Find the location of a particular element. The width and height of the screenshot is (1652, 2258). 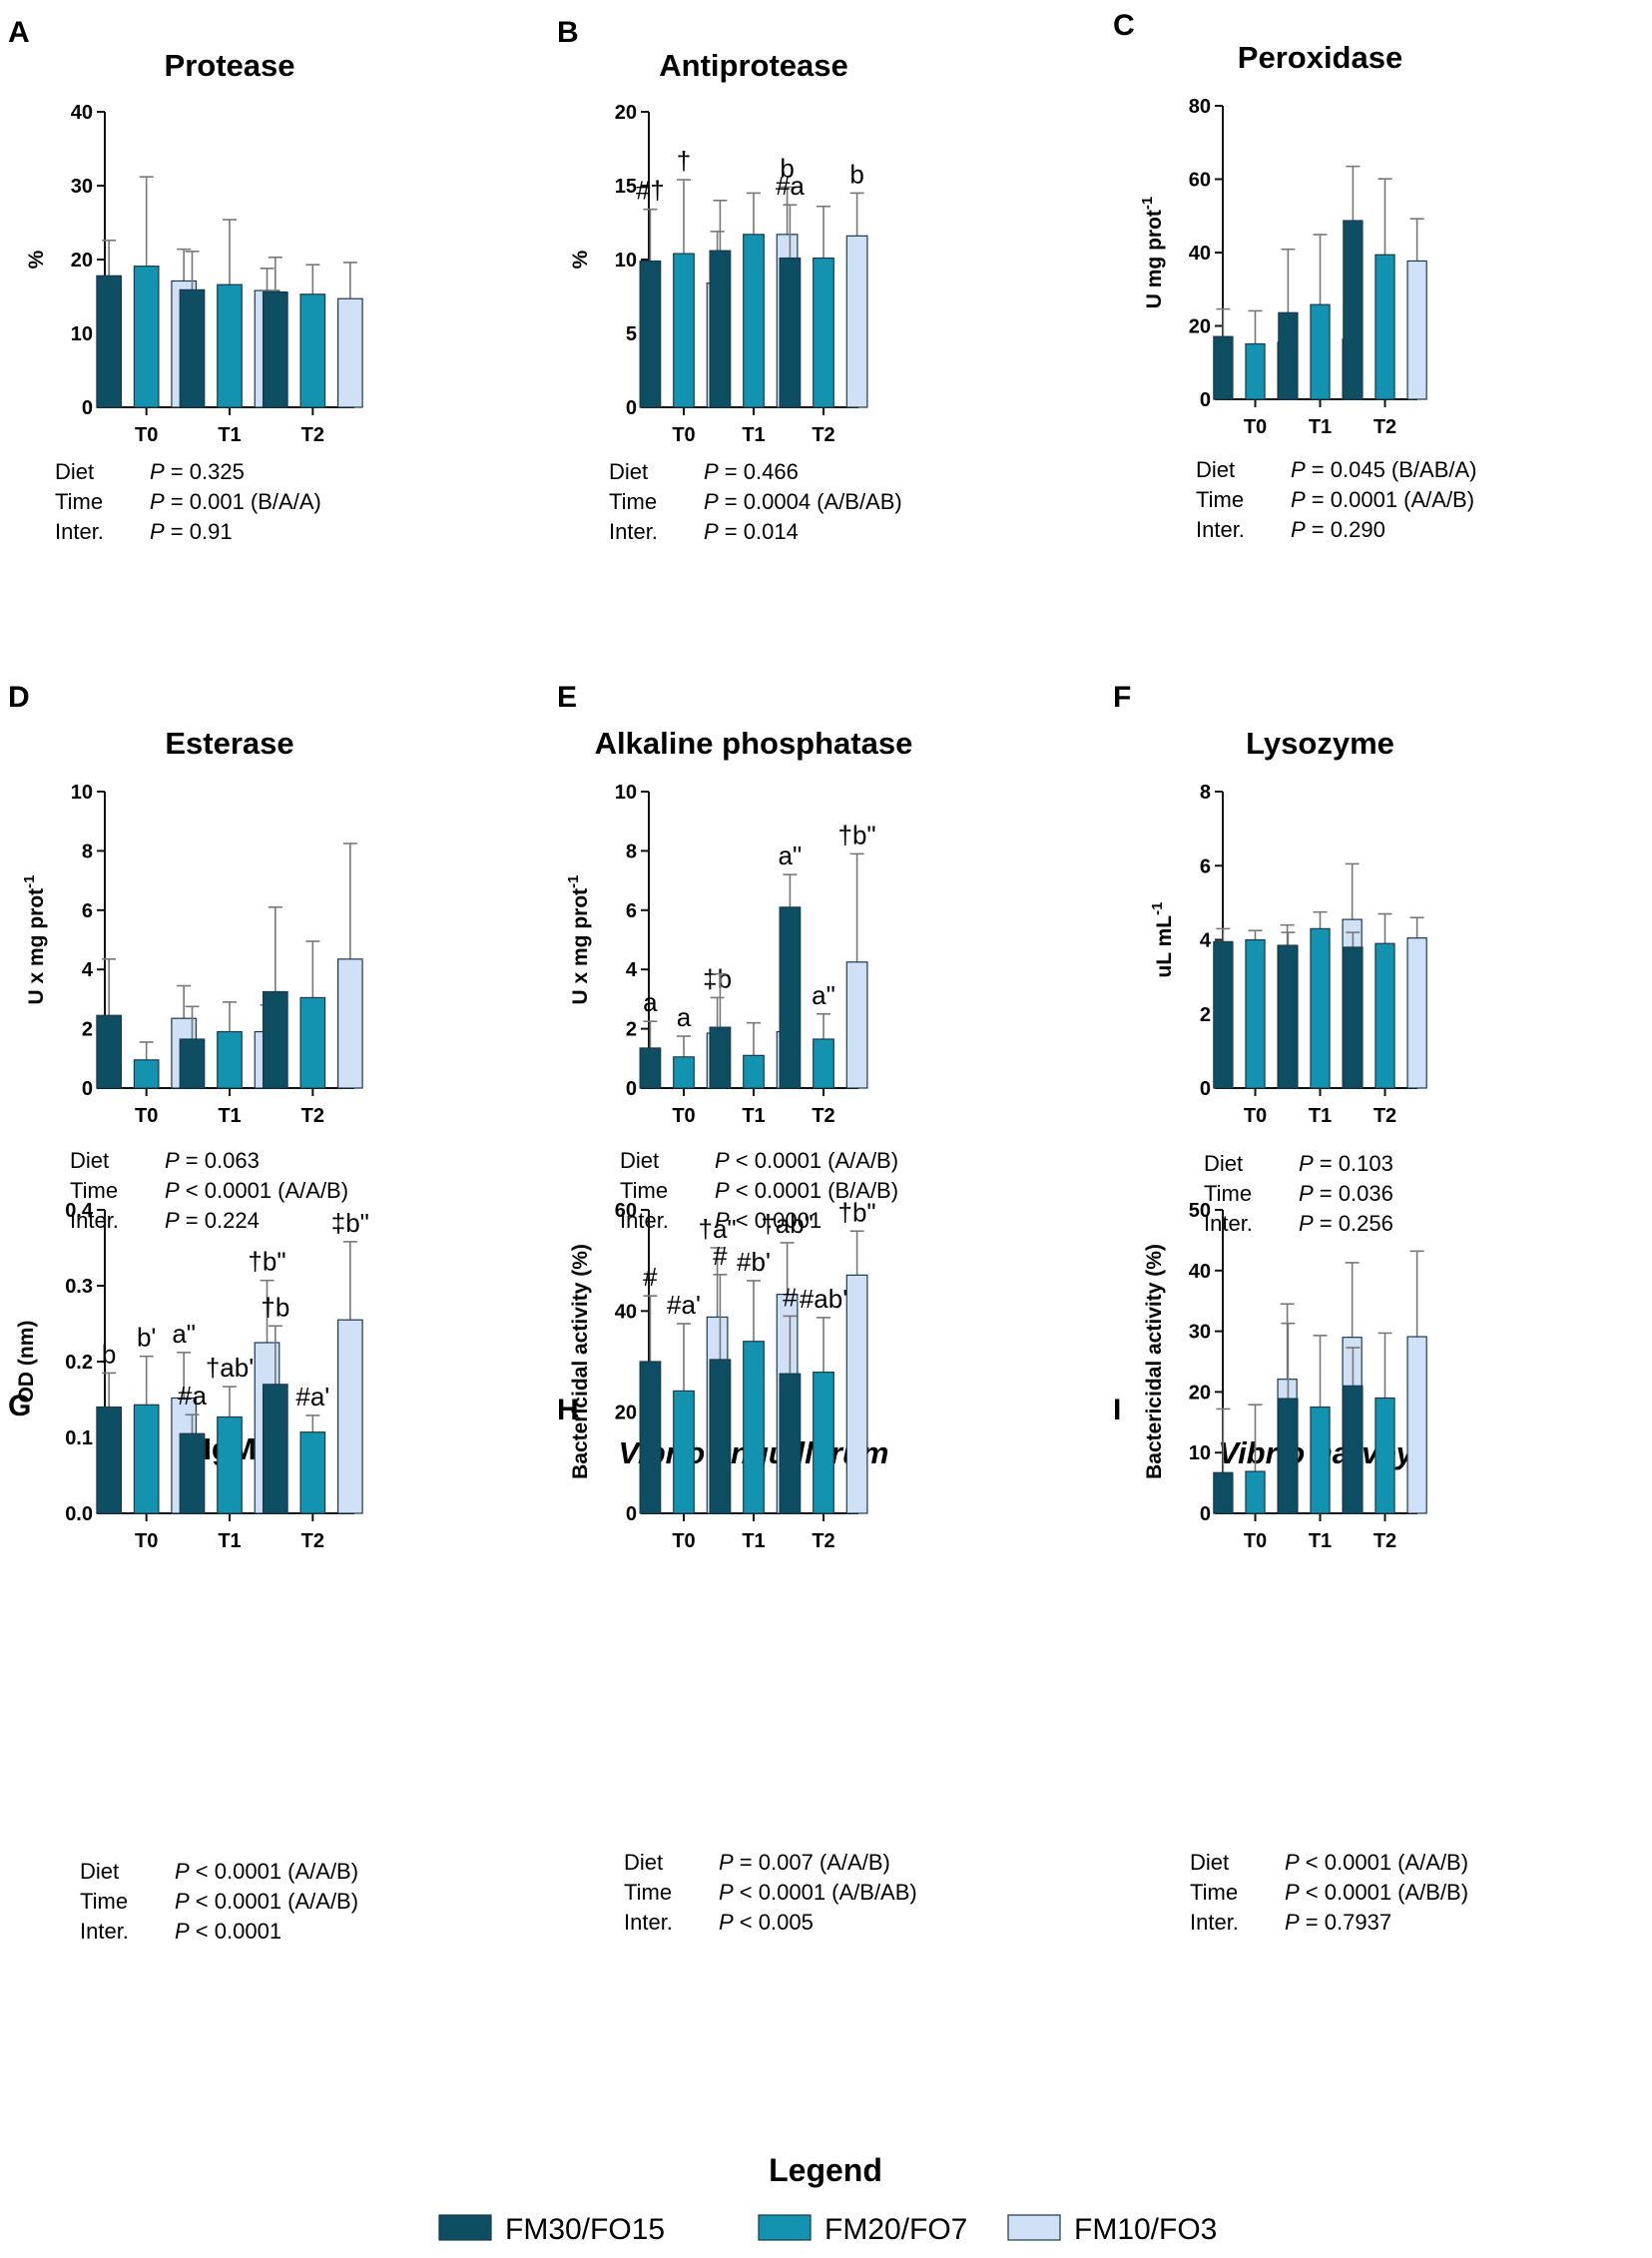

stat-value: P < 0.005 is located at coordinates (766, 1922).